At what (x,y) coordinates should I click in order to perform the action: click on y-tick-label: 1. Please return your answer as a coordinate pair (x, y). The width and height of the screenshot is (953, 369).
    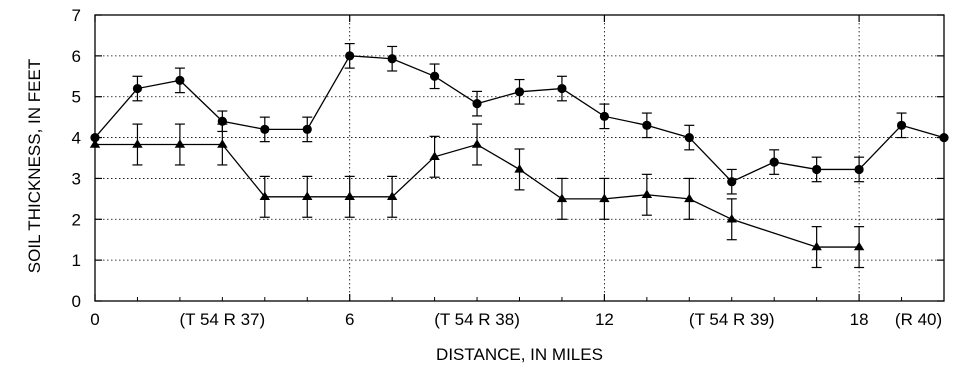
    Looking at the image, I should click on (76, 260).